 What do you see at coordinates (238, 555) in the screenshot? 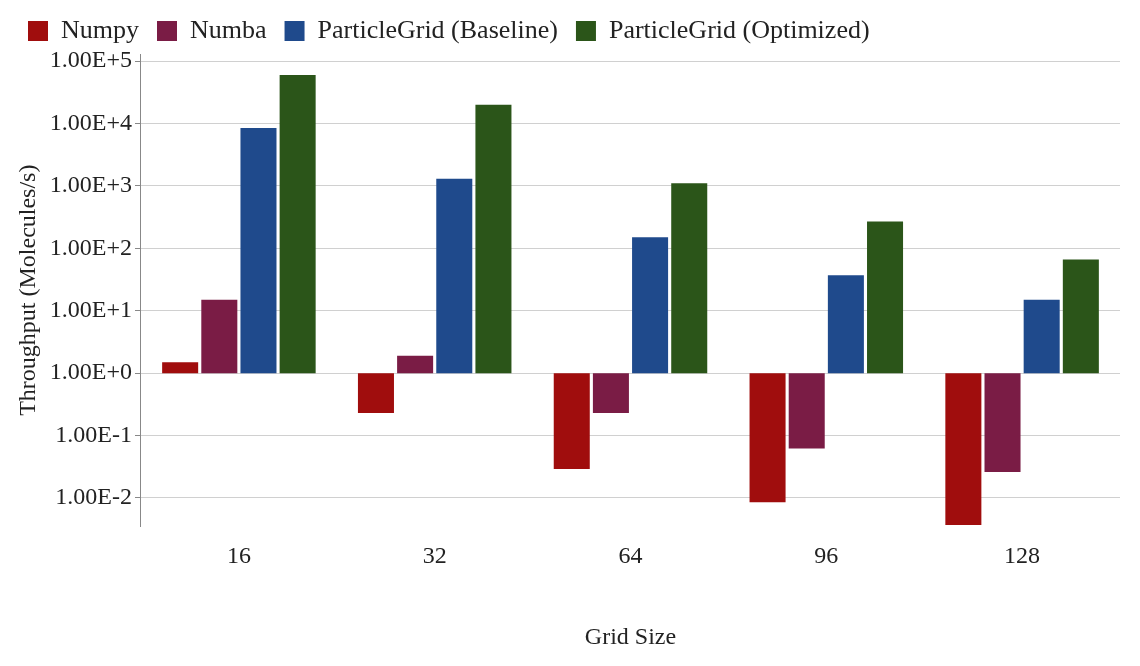
I see `x-tick-label: 16` at bounding box center [238, 555].